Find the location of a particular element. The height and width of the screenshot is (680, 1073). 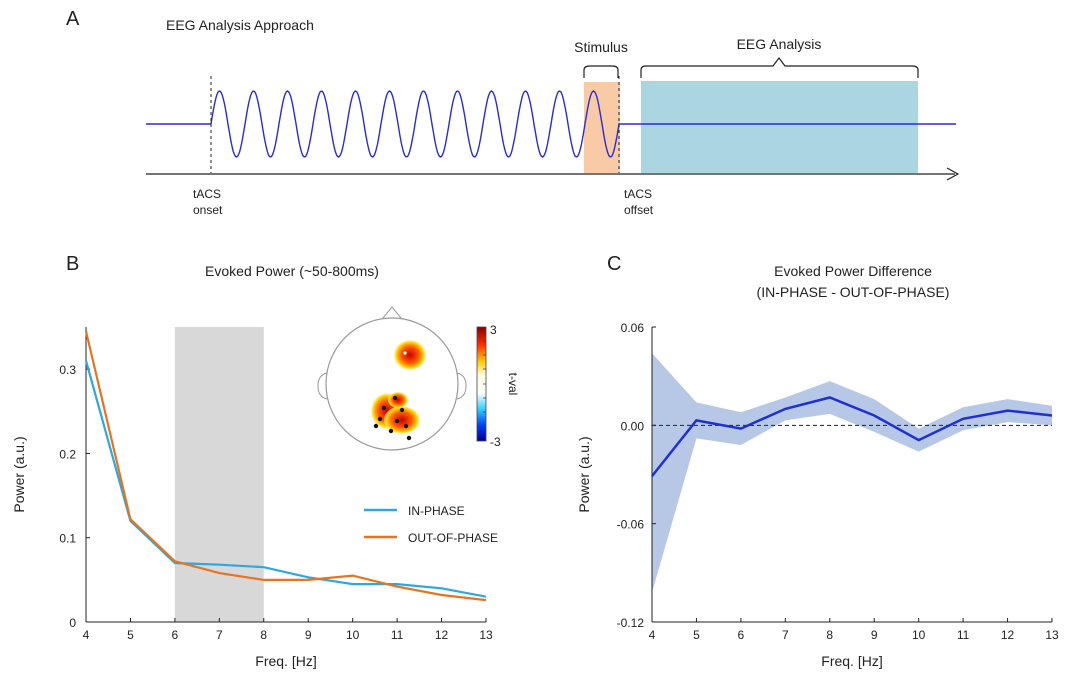

colorbar-label: t-val is located at coordinates (513, 384).